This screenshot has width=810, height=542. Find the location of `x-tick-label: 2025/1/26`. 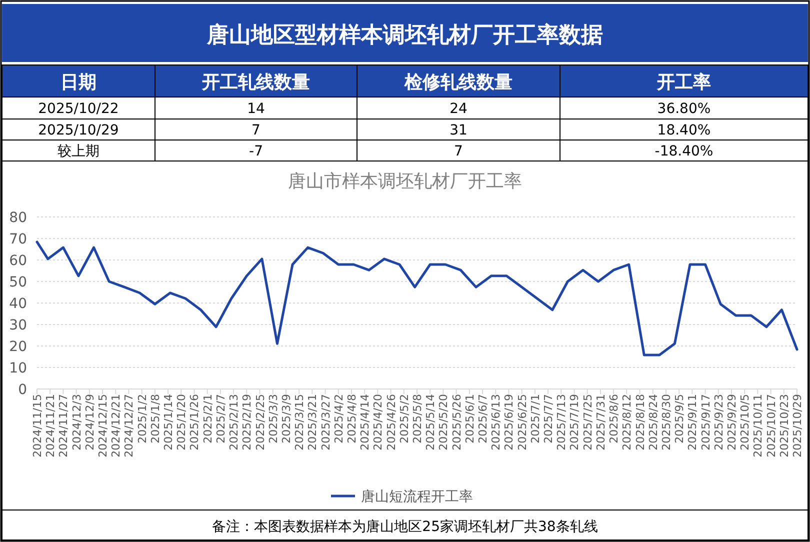

x-tick-label: 2025/1/26 is located at coordinates (195, 422).